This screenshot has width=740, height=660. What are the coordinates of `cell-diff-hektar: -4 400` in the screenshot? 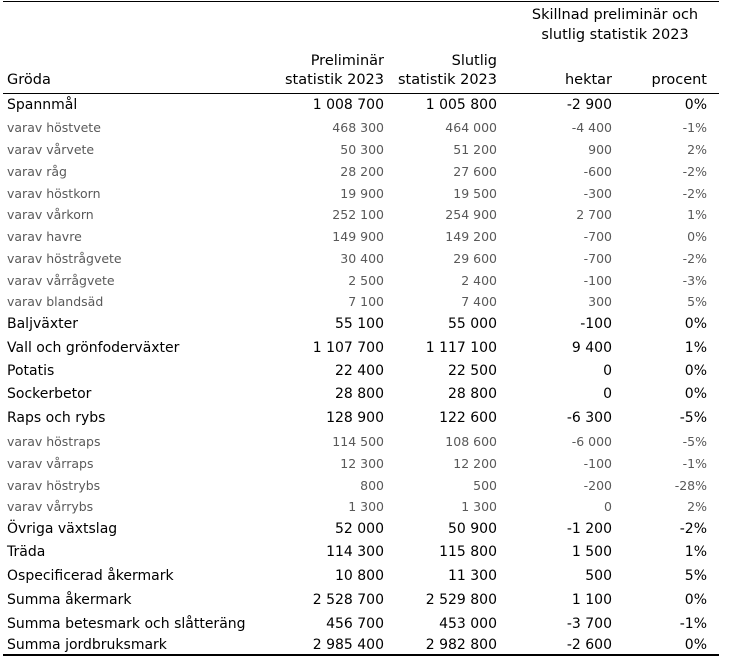 It's located at (591, 127).